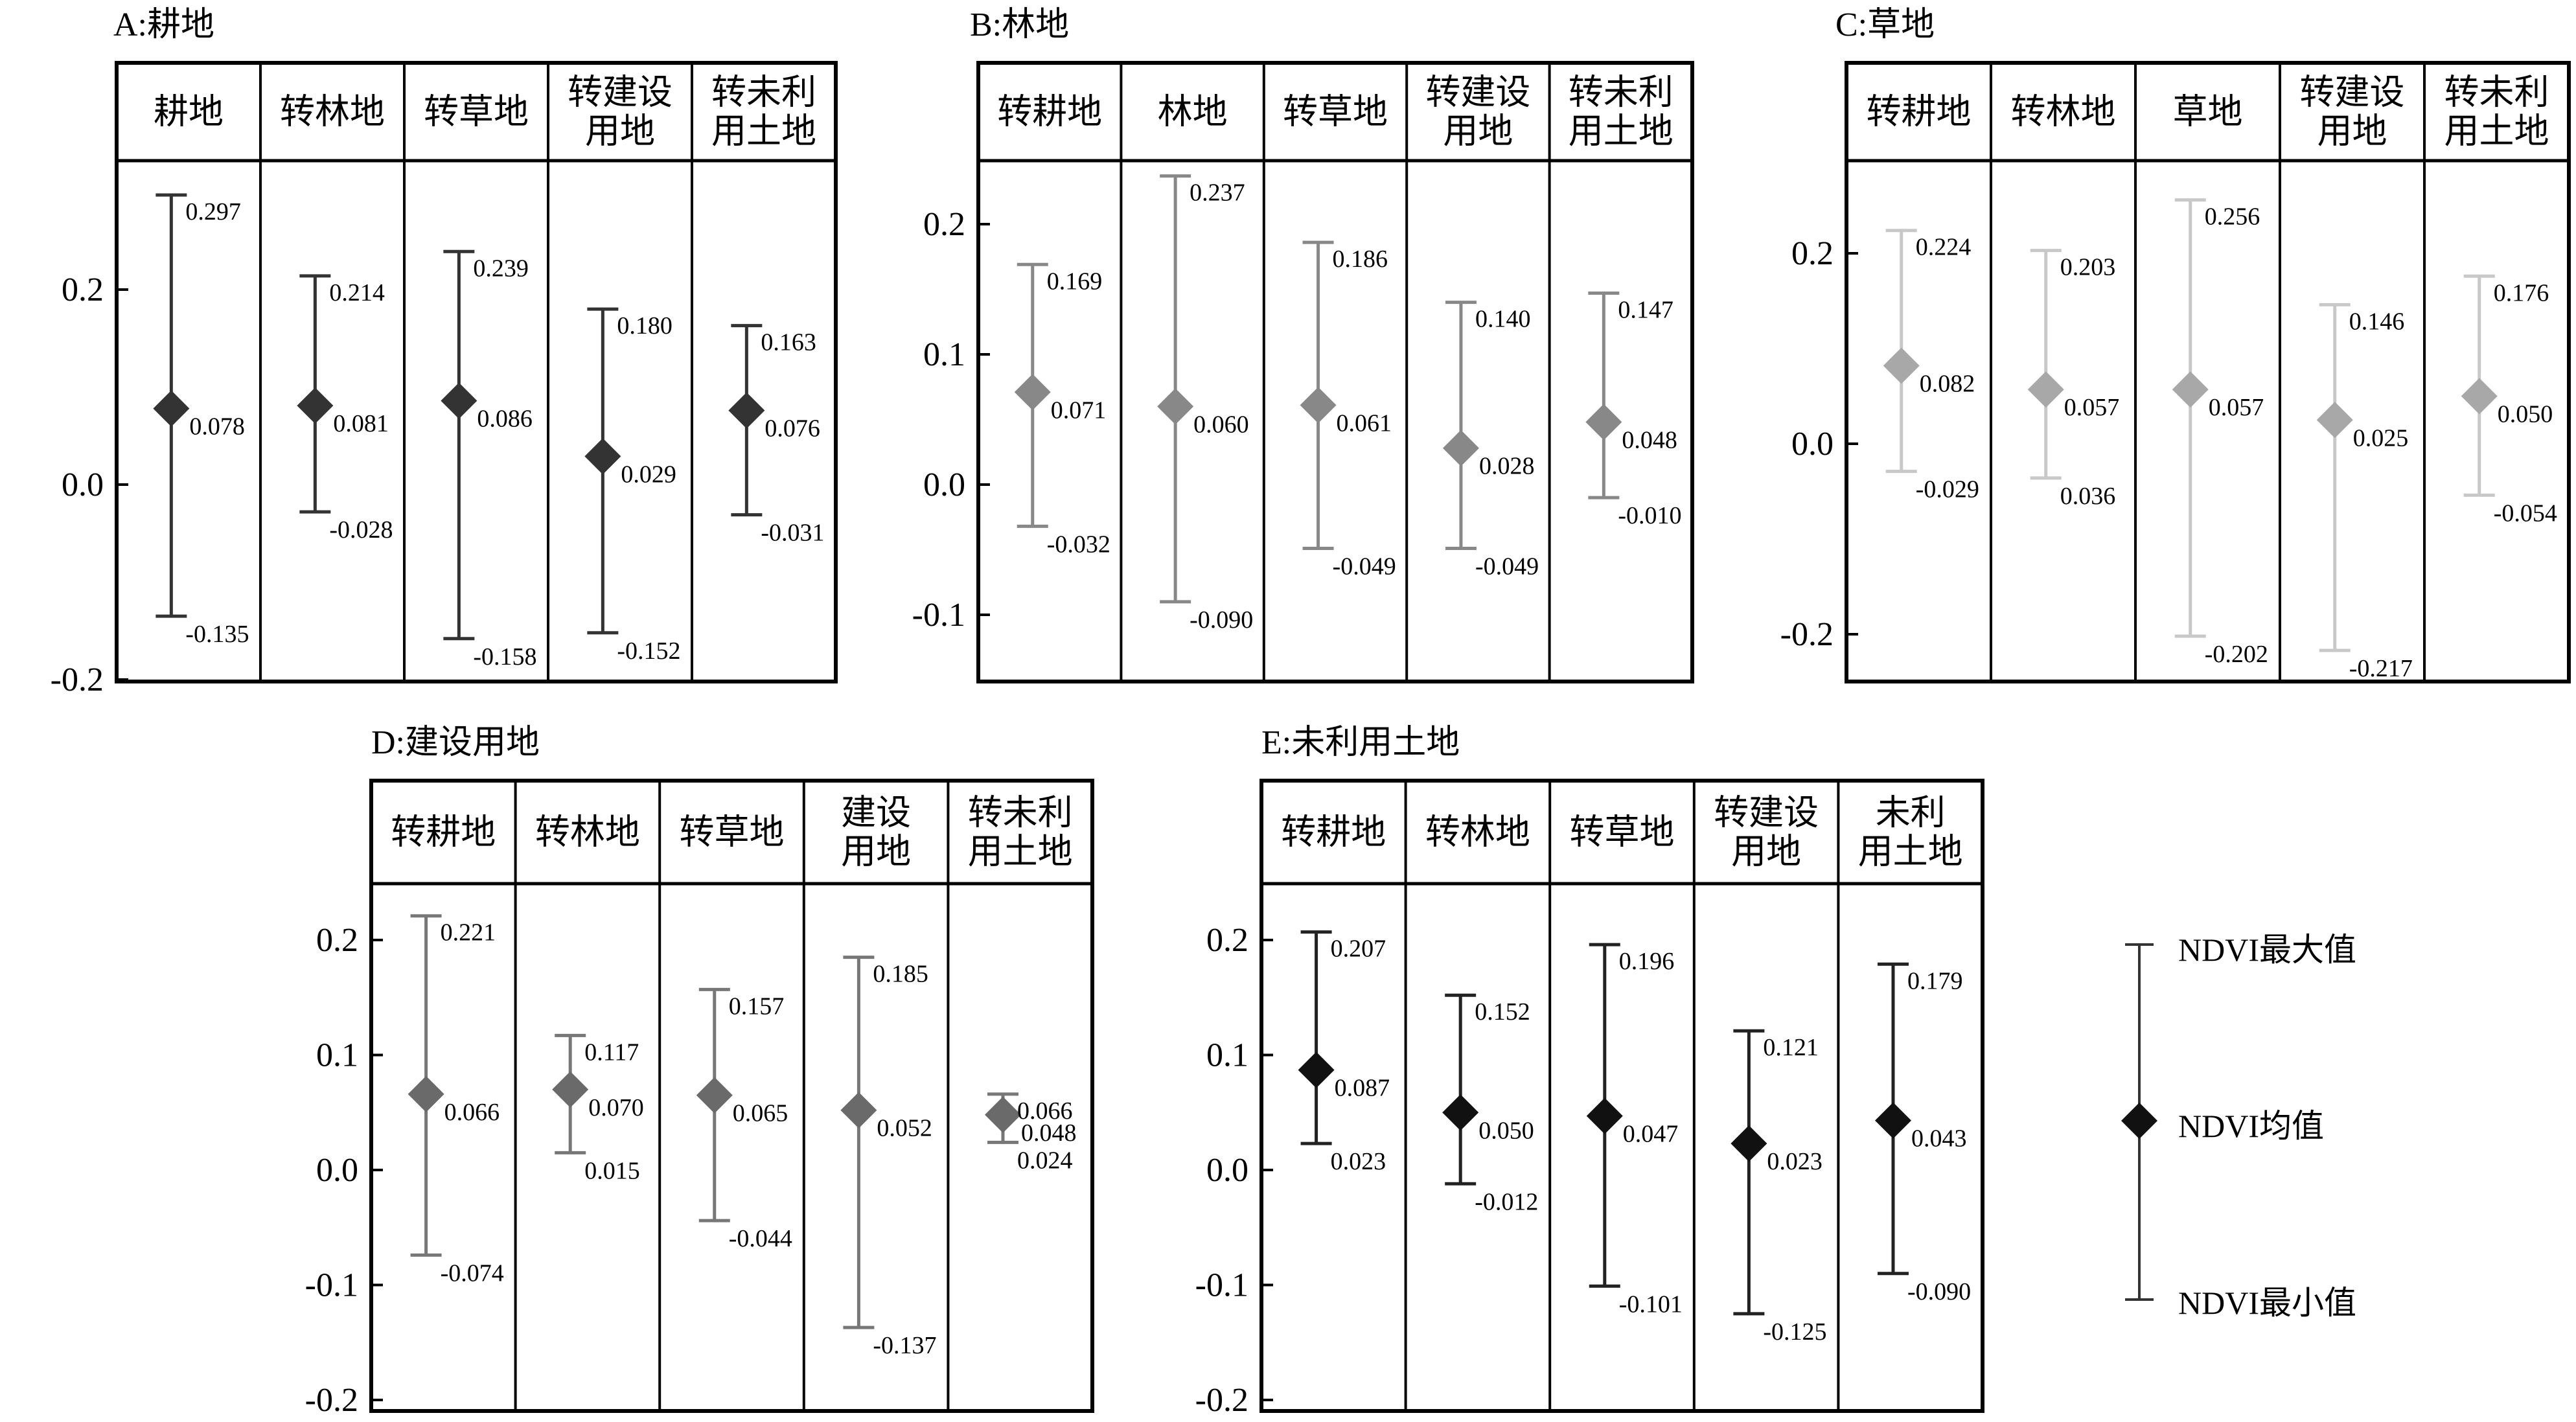  Describe the element at coordinates (648, 651) in the screenshot. I see `min-value-label: -0.152` at that location.